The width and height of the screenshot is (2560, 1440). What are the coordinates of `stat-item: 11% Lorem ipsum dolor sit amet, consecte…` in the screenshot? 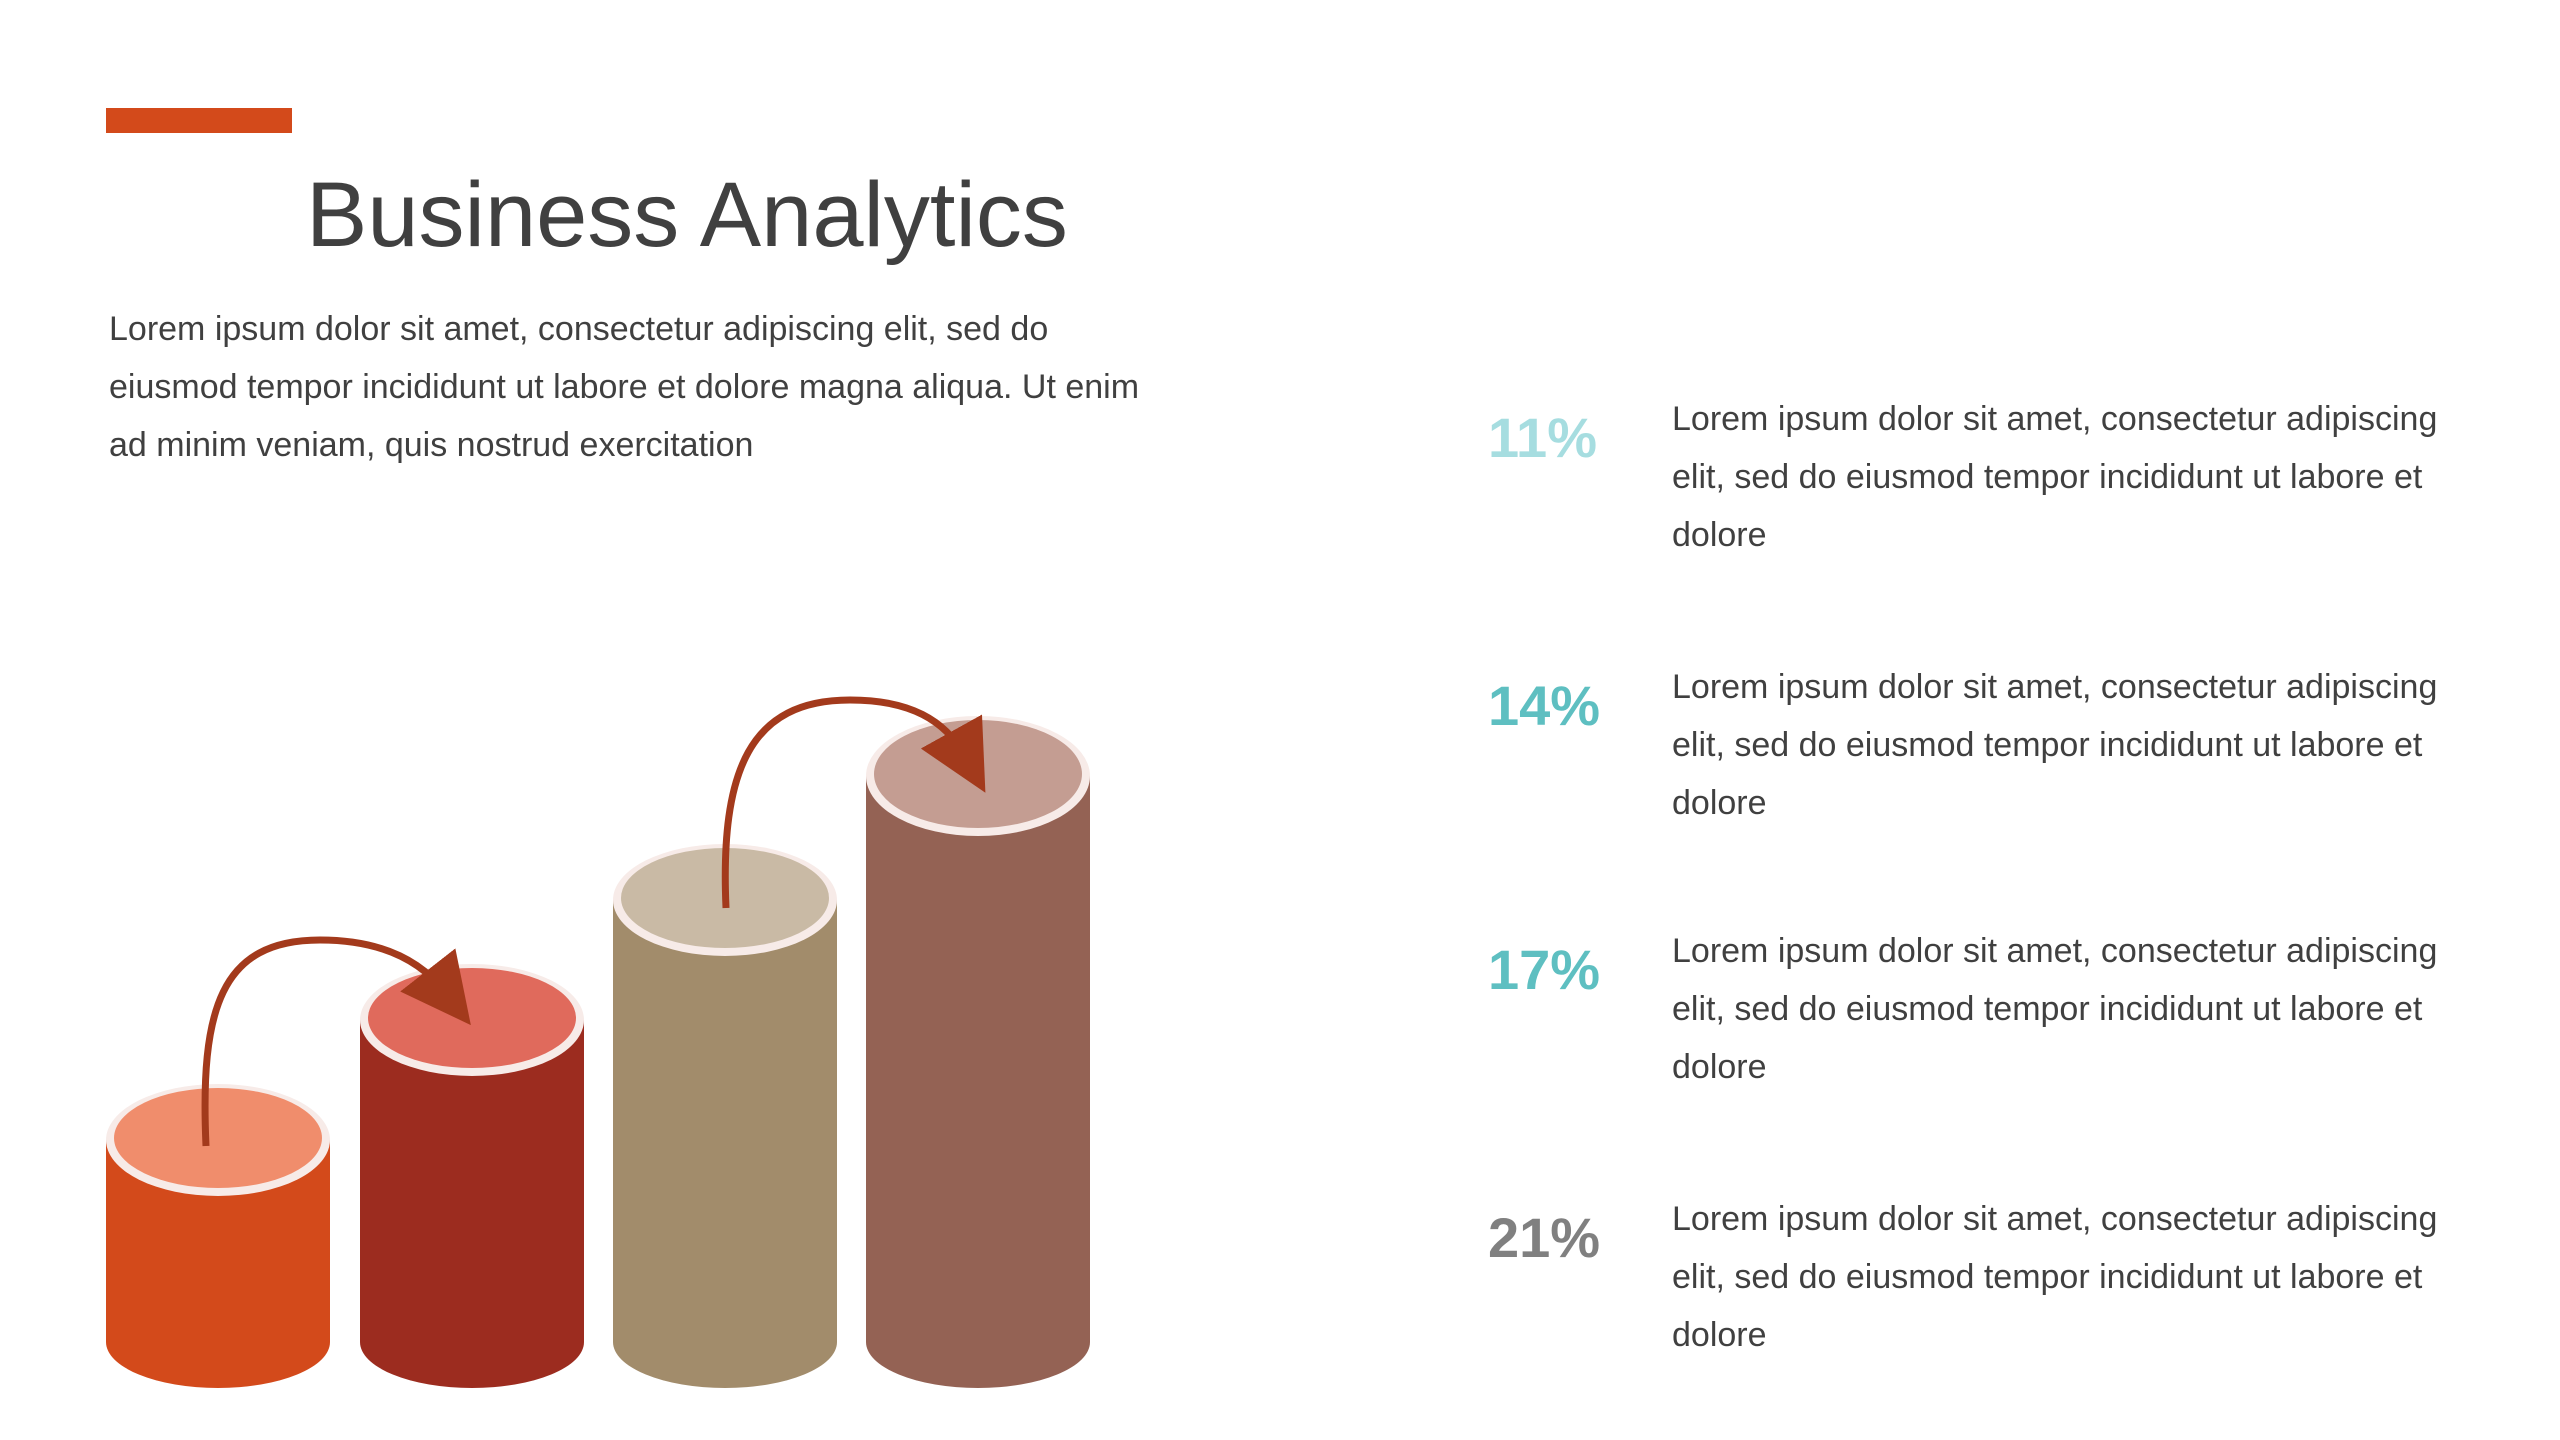 It's located at (1980, 485).